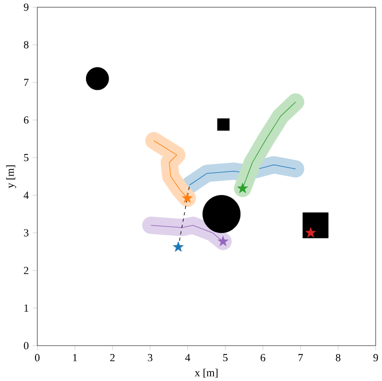 This screenshot has width=382, height=381. I want to click on y-tick-label: 8, so click(26, 44).